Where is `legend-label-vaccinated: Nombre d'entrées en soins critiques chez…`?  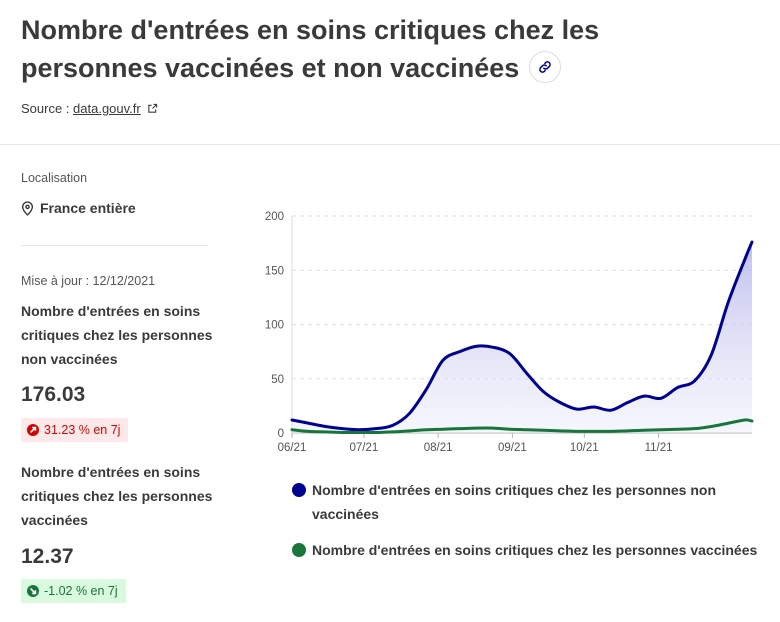
legend-label-vaccinated: Nombre d'entrées en soins critiques chez… is located at coordinates (535, 550).